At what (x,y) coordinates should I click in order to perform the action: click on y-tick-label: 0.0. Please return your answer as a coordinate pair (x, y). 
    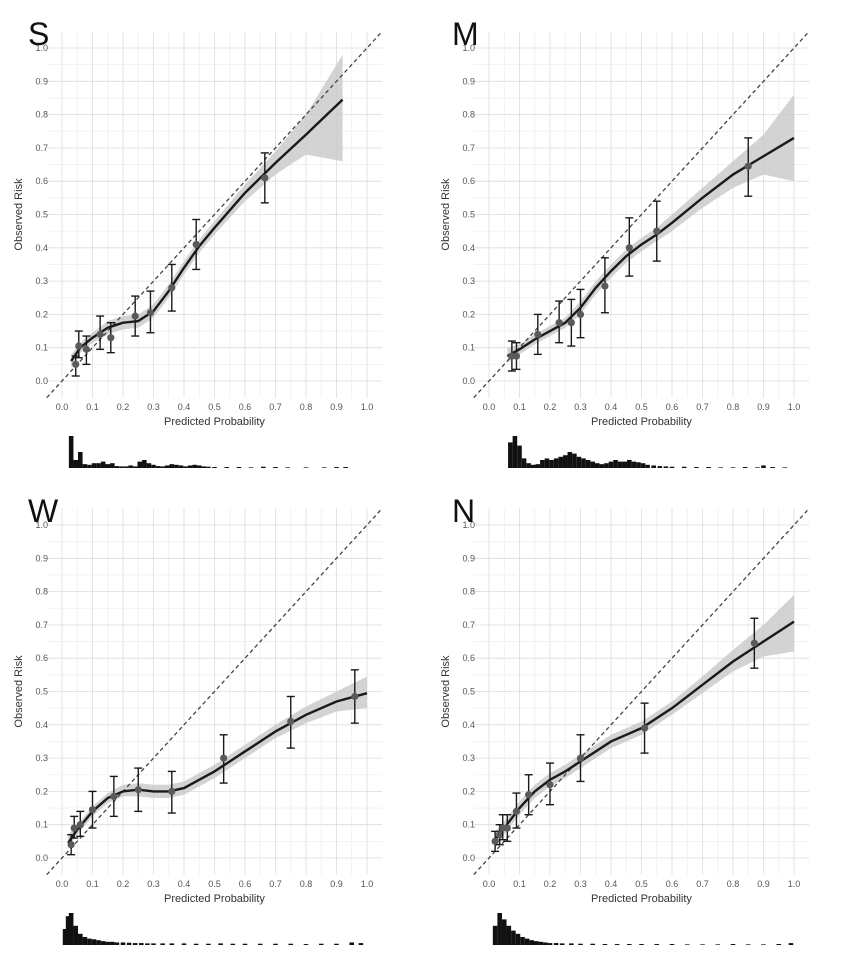
    Looking at the image, I should click on (468, 858).